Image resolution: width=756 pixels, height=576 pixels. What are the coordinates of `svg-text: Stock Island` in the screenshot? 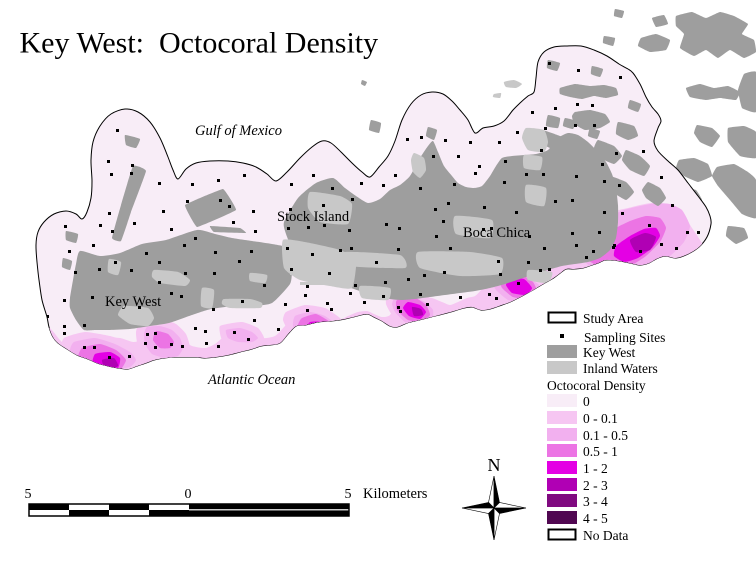 It's located at (313, 217).